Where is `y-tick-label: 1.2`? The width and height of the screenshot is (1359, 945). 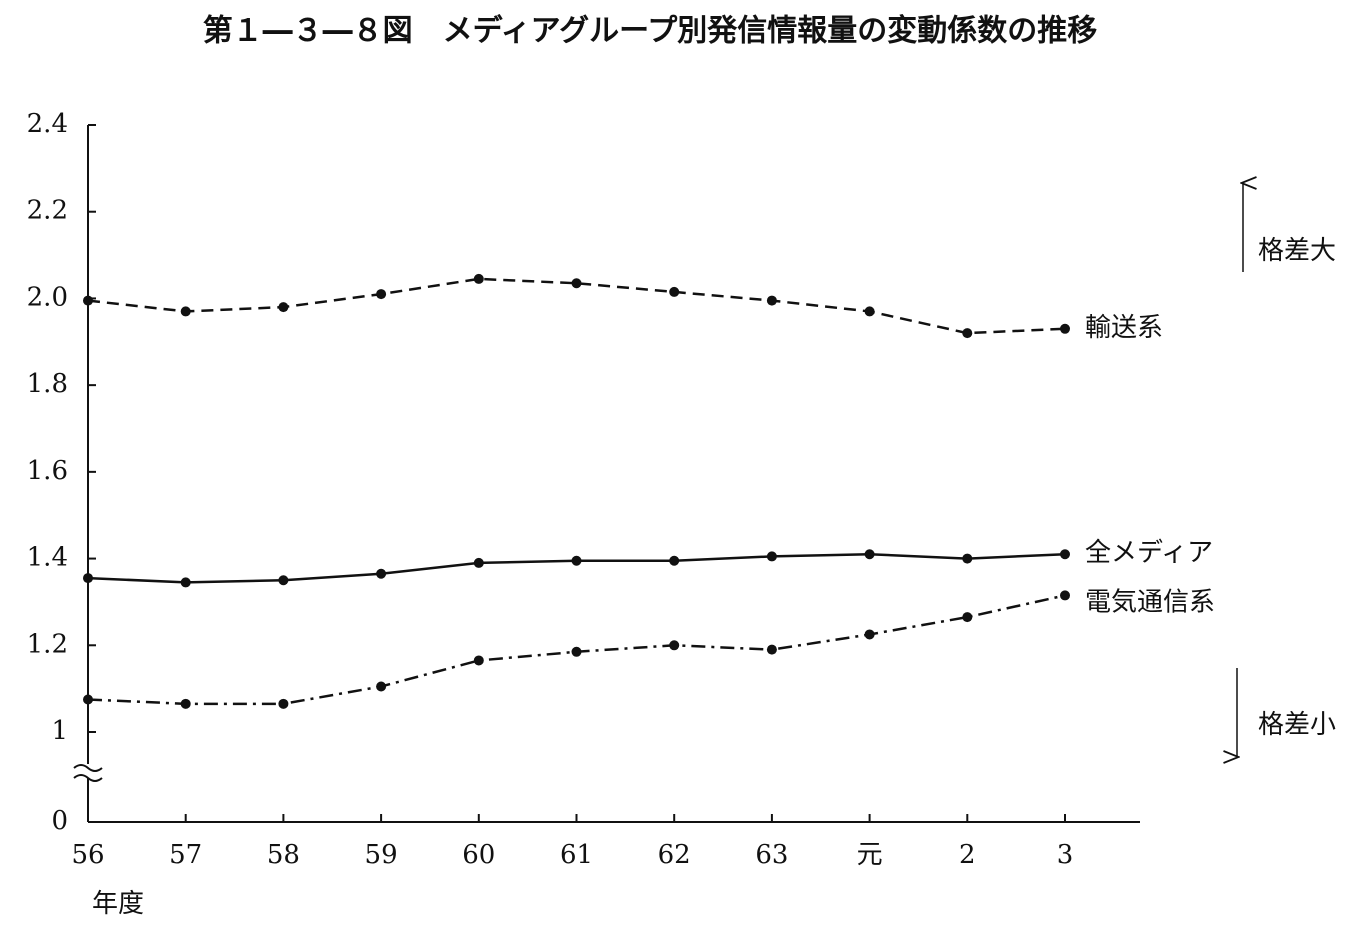
y-tick-label: 1.2 is located at coordinates (47, 644).